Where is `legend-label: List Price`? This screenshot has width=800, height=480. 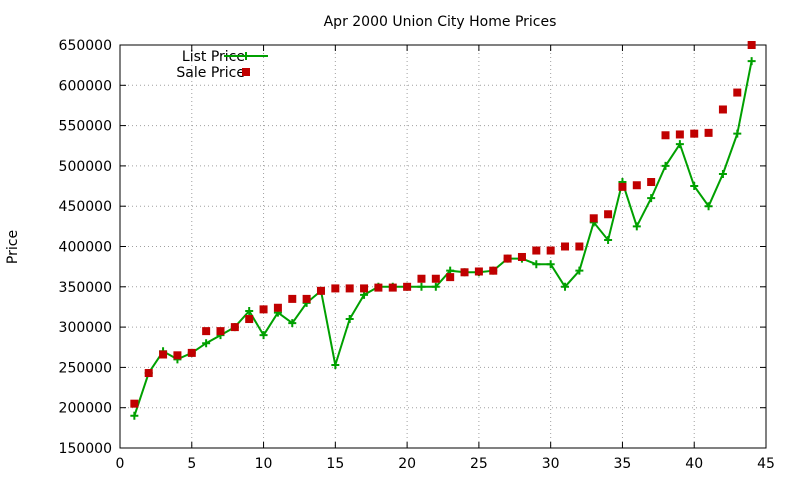 legend-label: List Price is located at coordinates (213, 57).